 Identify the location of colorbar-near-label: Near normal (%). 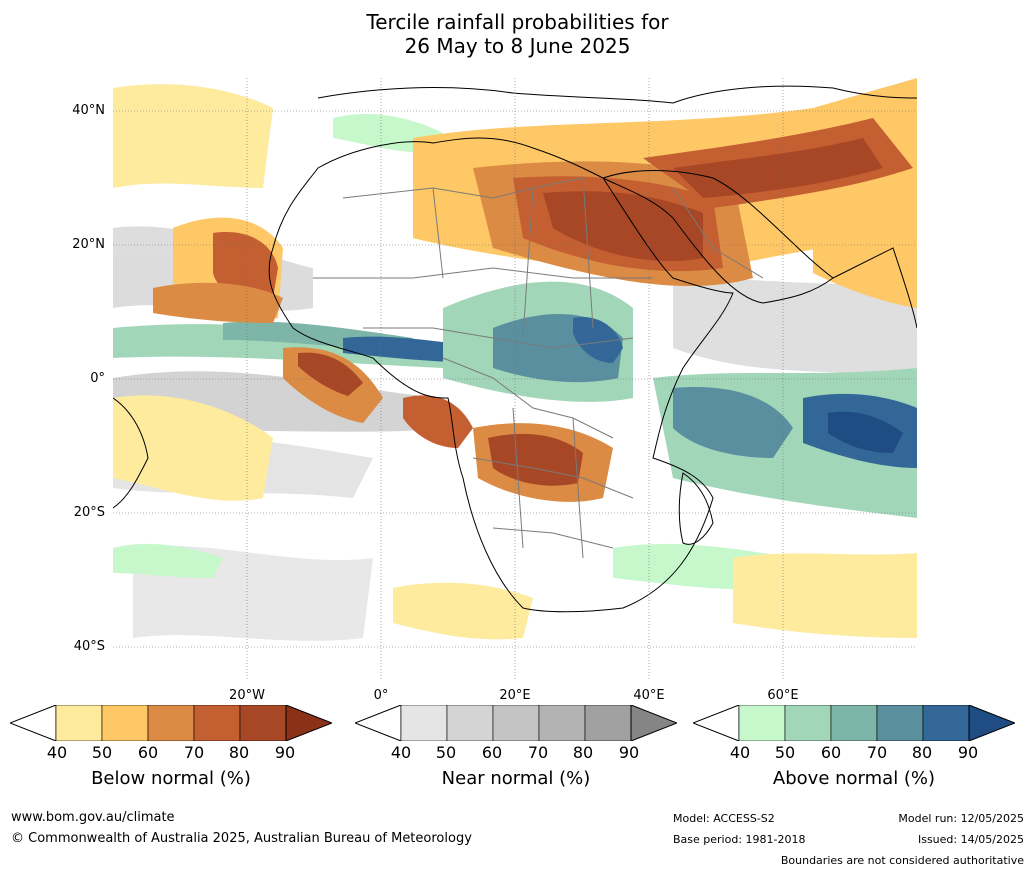
(516, 778).